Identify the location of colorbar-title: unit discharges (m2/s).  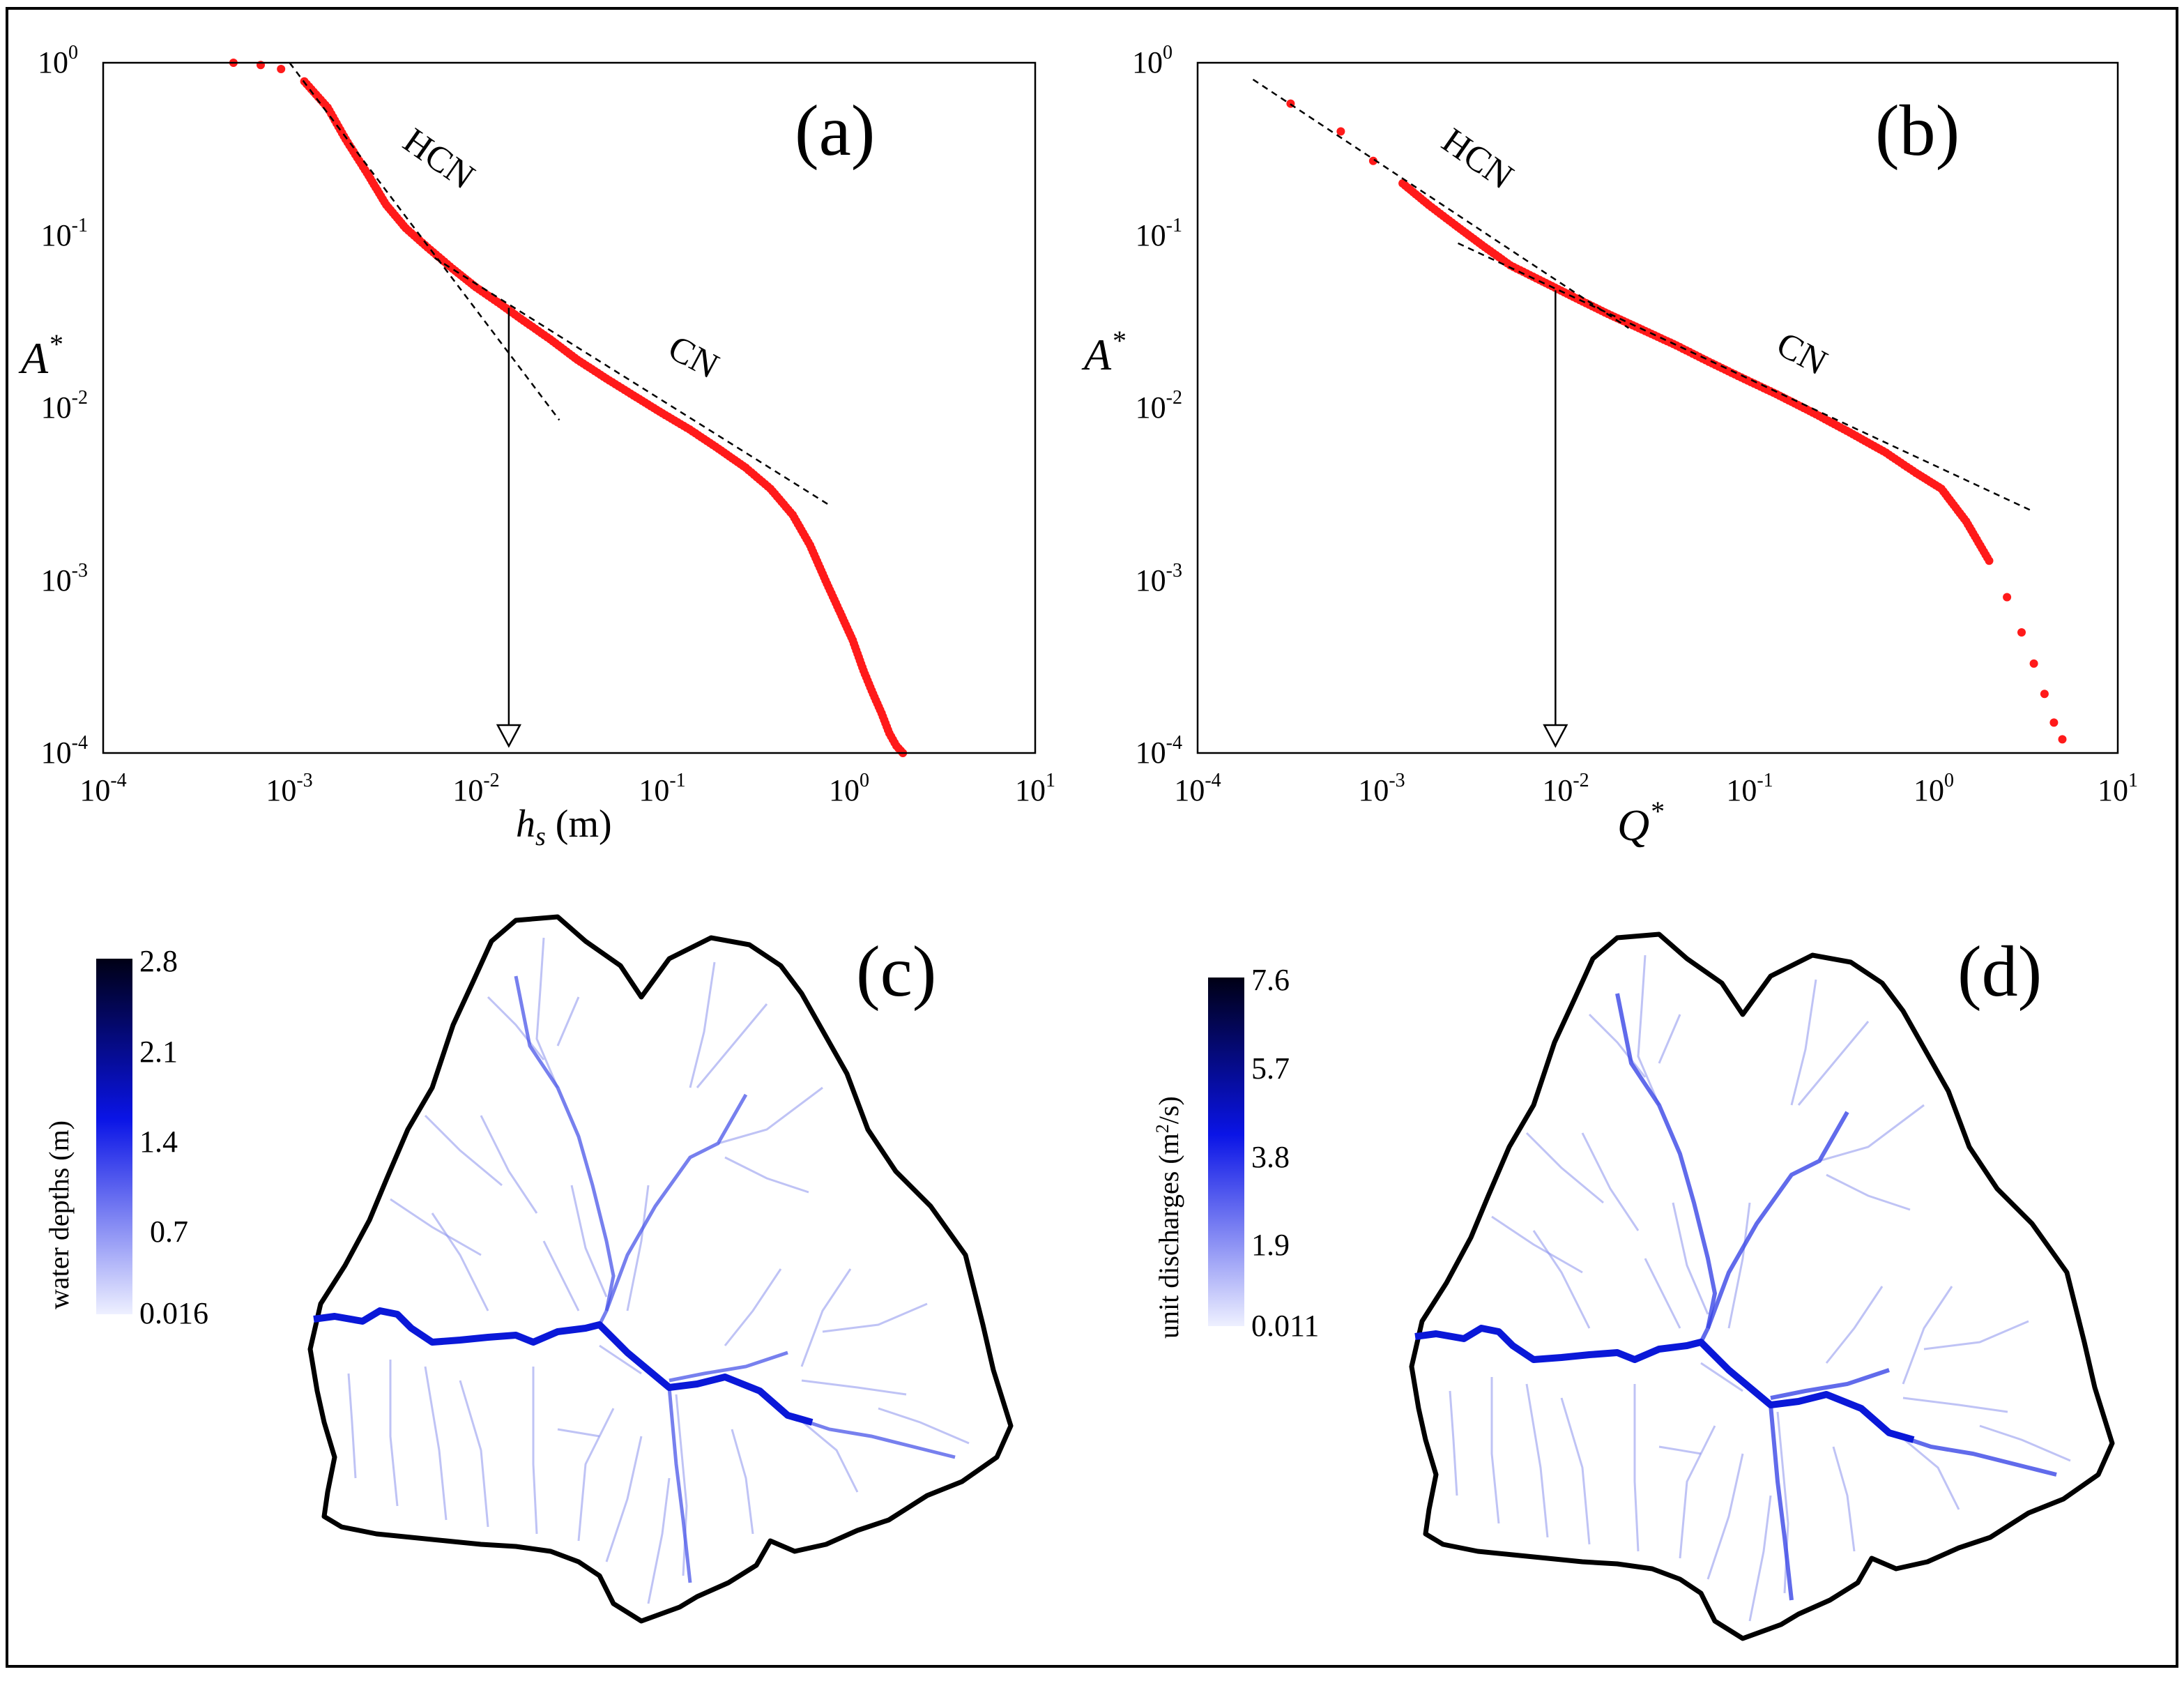
(1168, 1218).